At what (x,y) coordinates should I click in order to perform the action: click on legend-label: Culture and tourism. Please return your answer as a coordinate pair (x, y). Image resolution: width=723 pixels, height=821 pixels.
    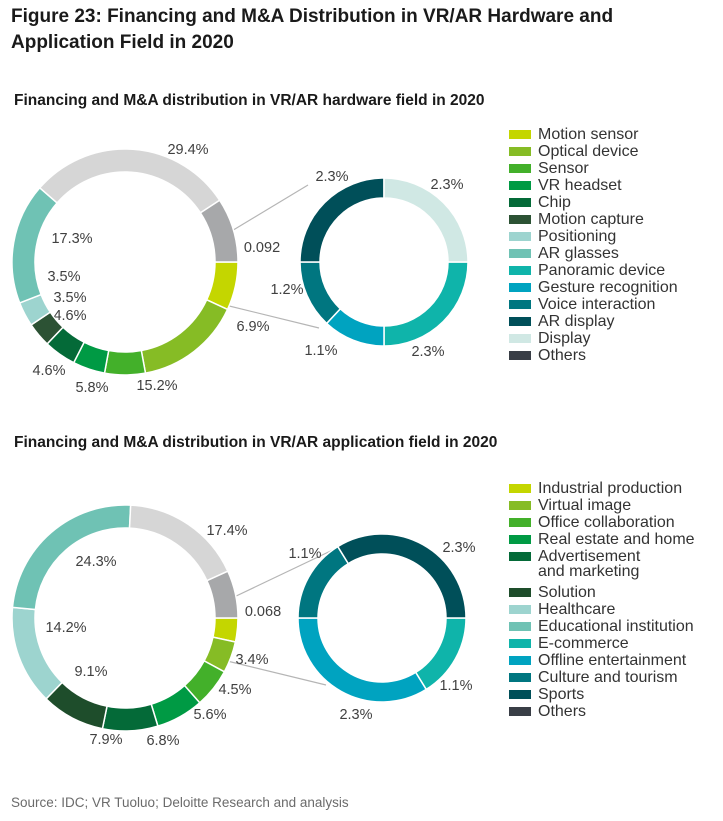
    Looking at the image, I should click on (608, 677).